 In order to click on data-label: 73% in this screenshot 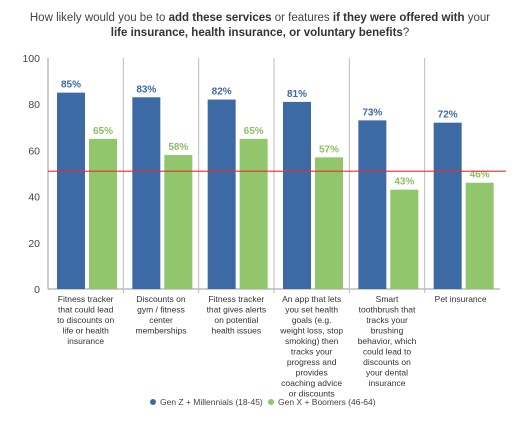, I will do `click(372, 112)`.